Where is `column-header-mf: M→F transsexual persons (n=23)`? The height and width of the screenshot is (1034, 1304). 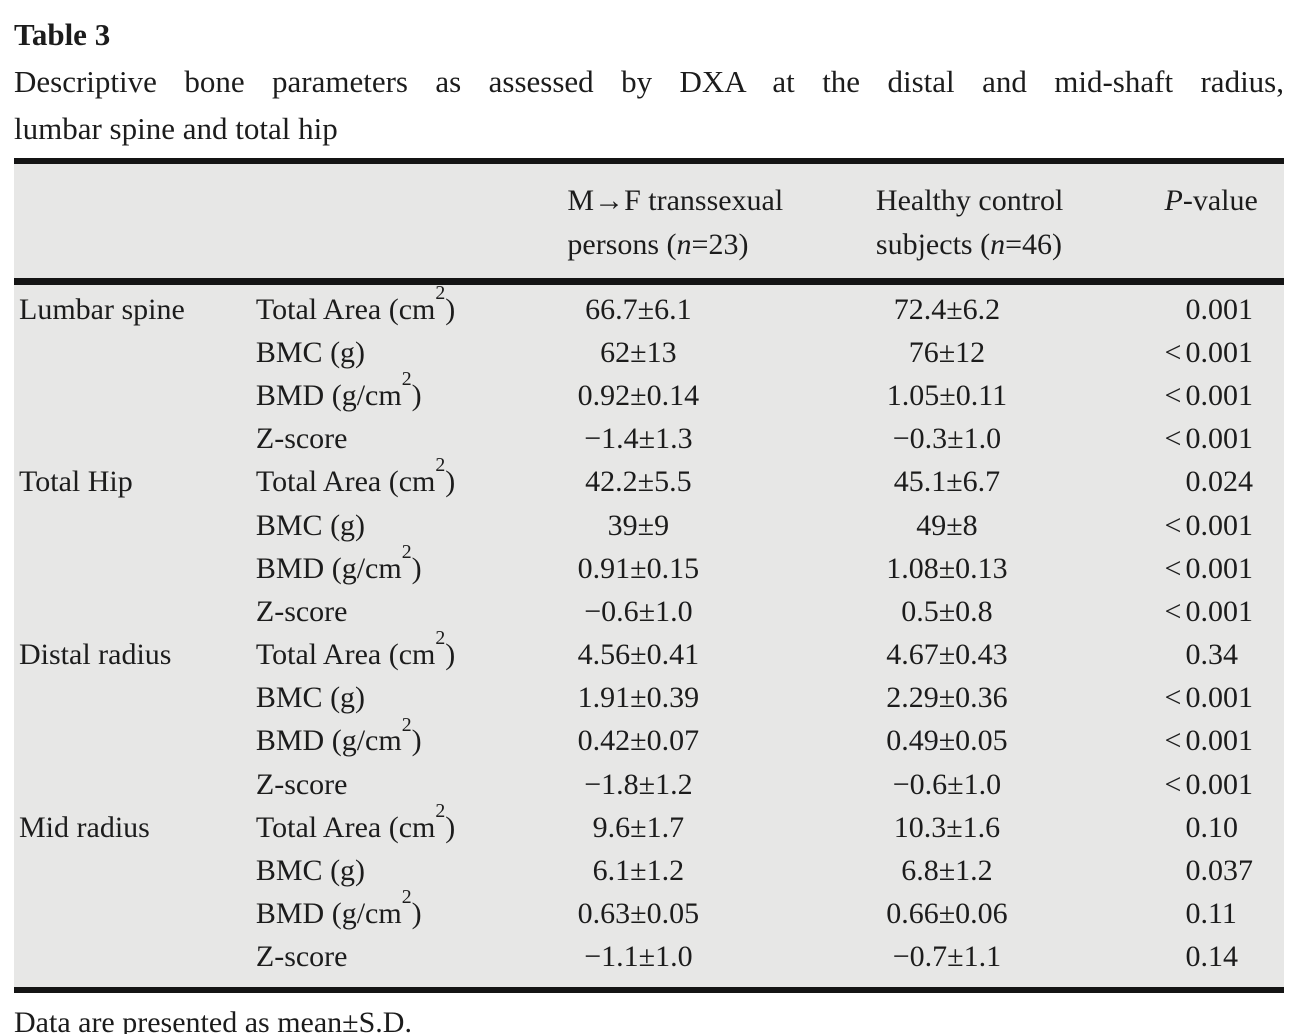
column-header-mf: M→F transsexual persons (n=23) is located at coordinates (675, 222).